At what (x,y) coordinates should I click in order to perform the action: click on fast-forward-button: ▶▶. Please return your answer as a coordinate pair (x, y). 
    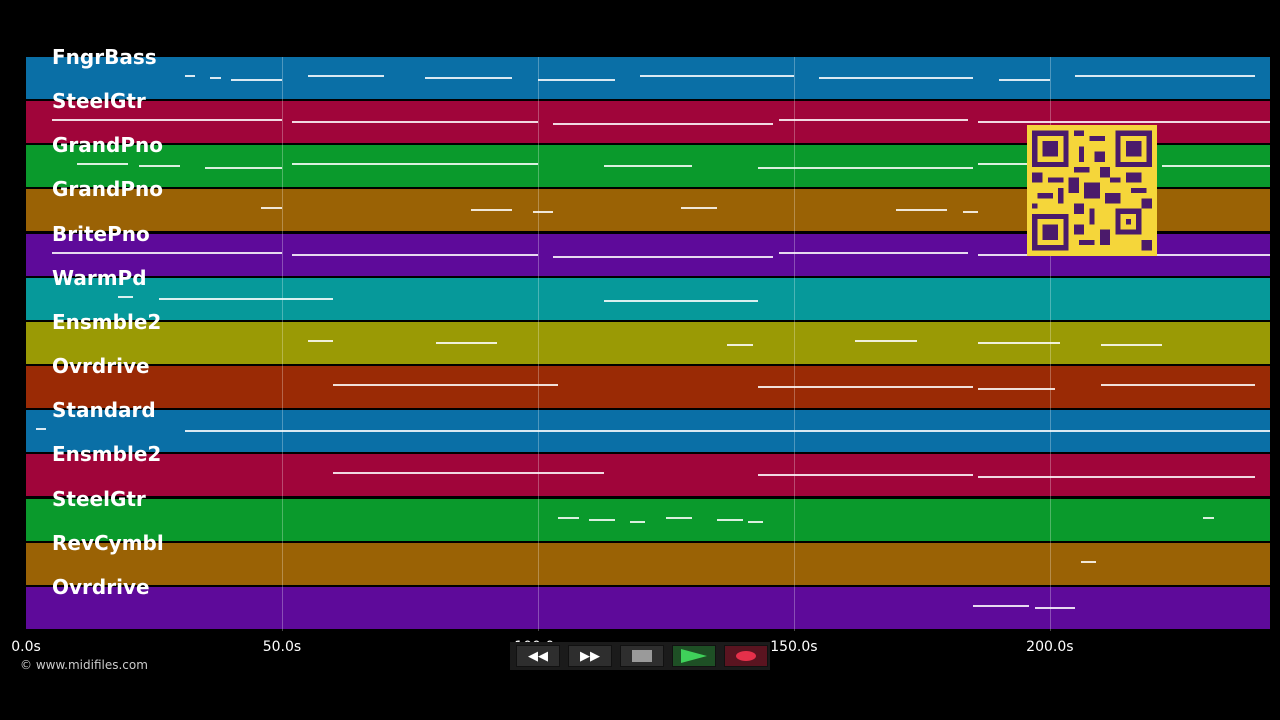
    Looking at the image, I should click on (590, 656).